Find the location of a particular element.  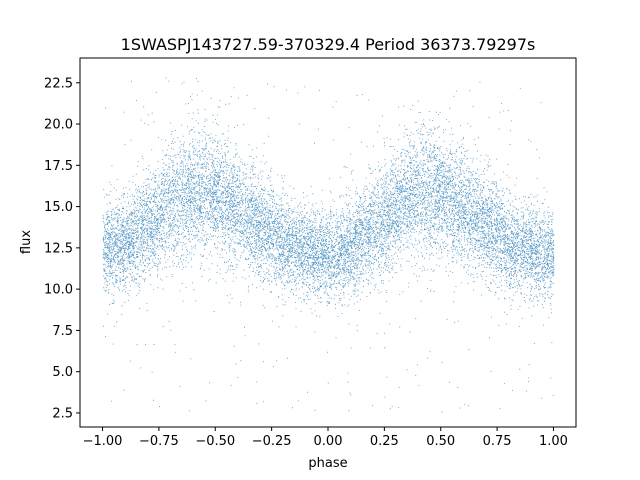

x-axis: −1.00 −0.75 −0.50 −0.25 0.00 0.25 0.50 0.75 1.00 is located at coordinates (325, 438).